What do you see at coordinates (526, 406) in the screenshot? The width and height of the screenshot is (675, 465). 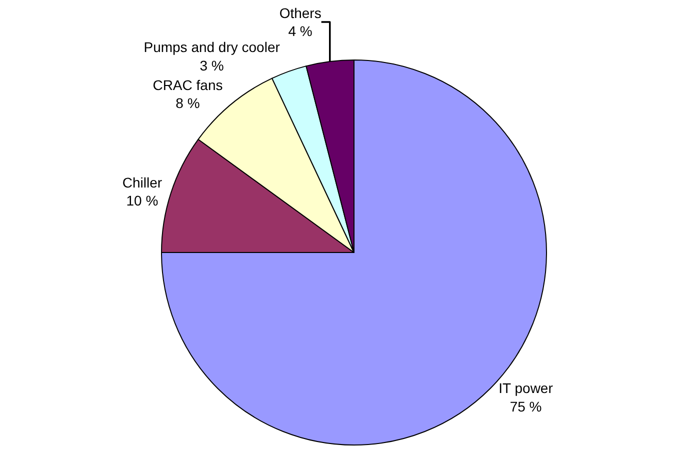 I see `data-label: 75 %` at bounding box center [526, 406].